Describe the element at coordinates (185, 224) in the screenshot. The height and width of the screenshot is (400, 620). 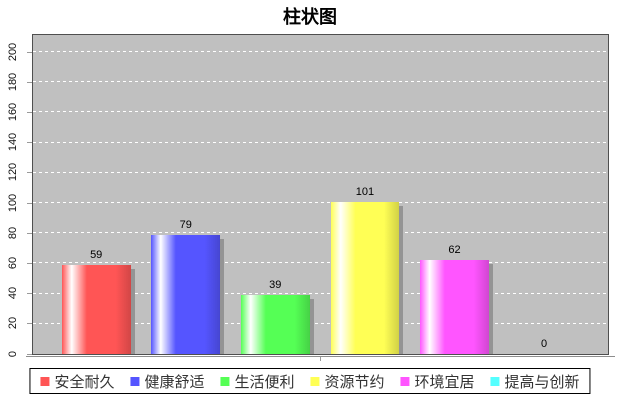
I see `bar-value-label-1: 79` at that location.